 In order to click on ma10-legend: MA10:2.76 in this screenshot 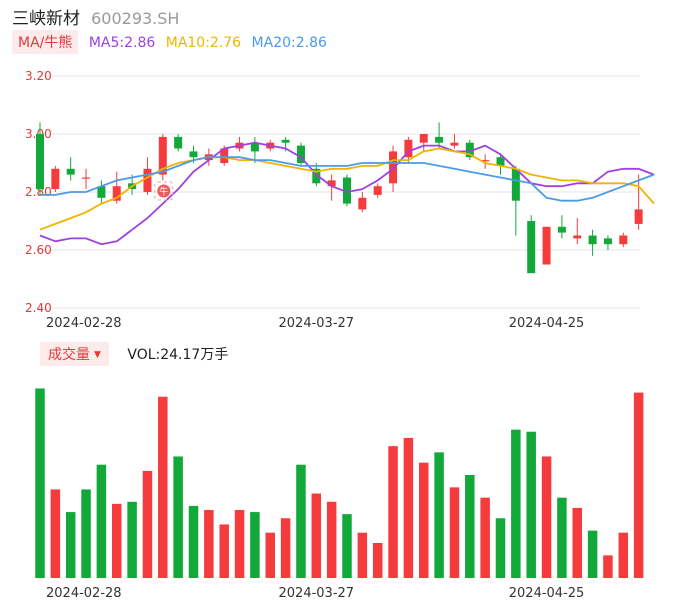, I will do `click(203, 43)`.